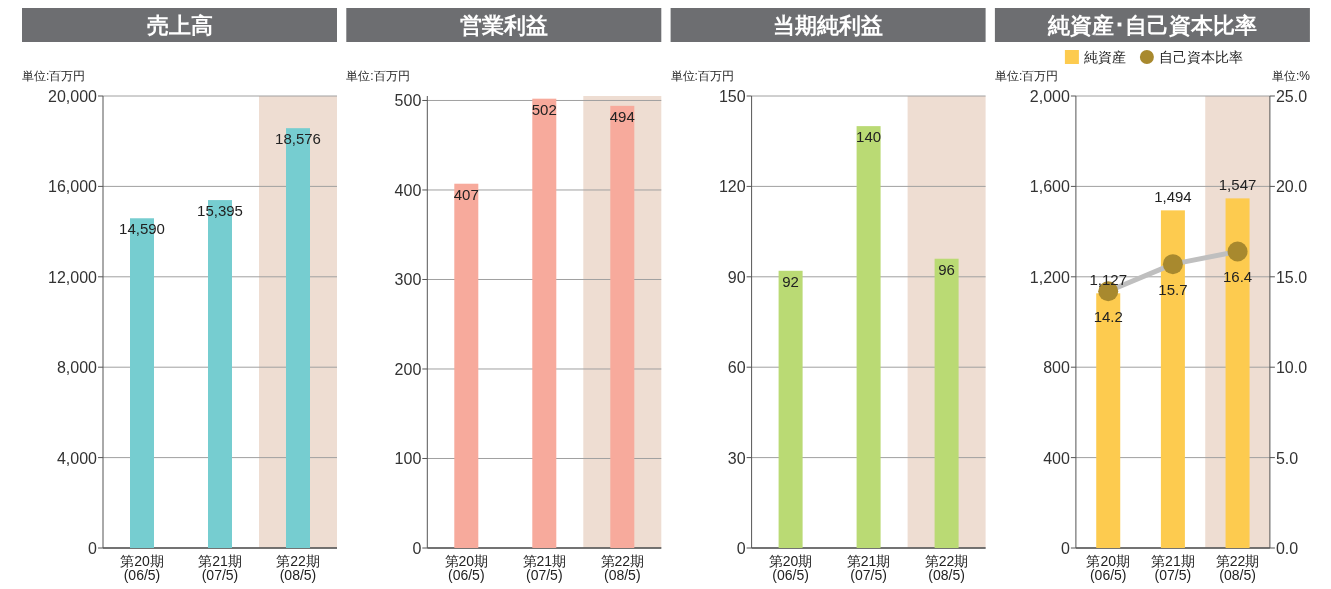  Describe the element at coordinates (1237, 277) in the screenshot. I see `data-label: 16.4` at that location.